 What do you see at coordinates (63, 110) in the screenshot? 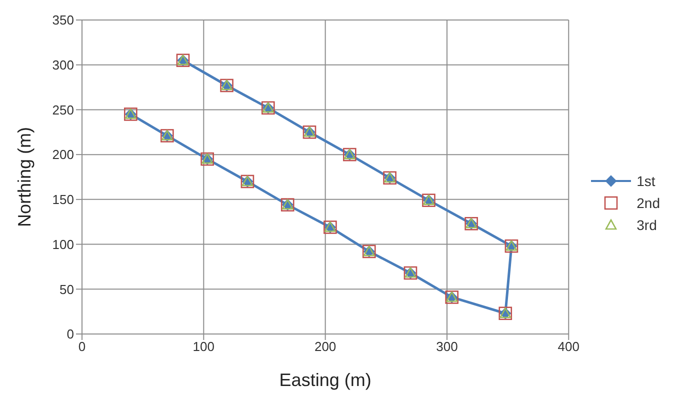
I see `y-tick-label: 250` at bounding box center [63, 110].